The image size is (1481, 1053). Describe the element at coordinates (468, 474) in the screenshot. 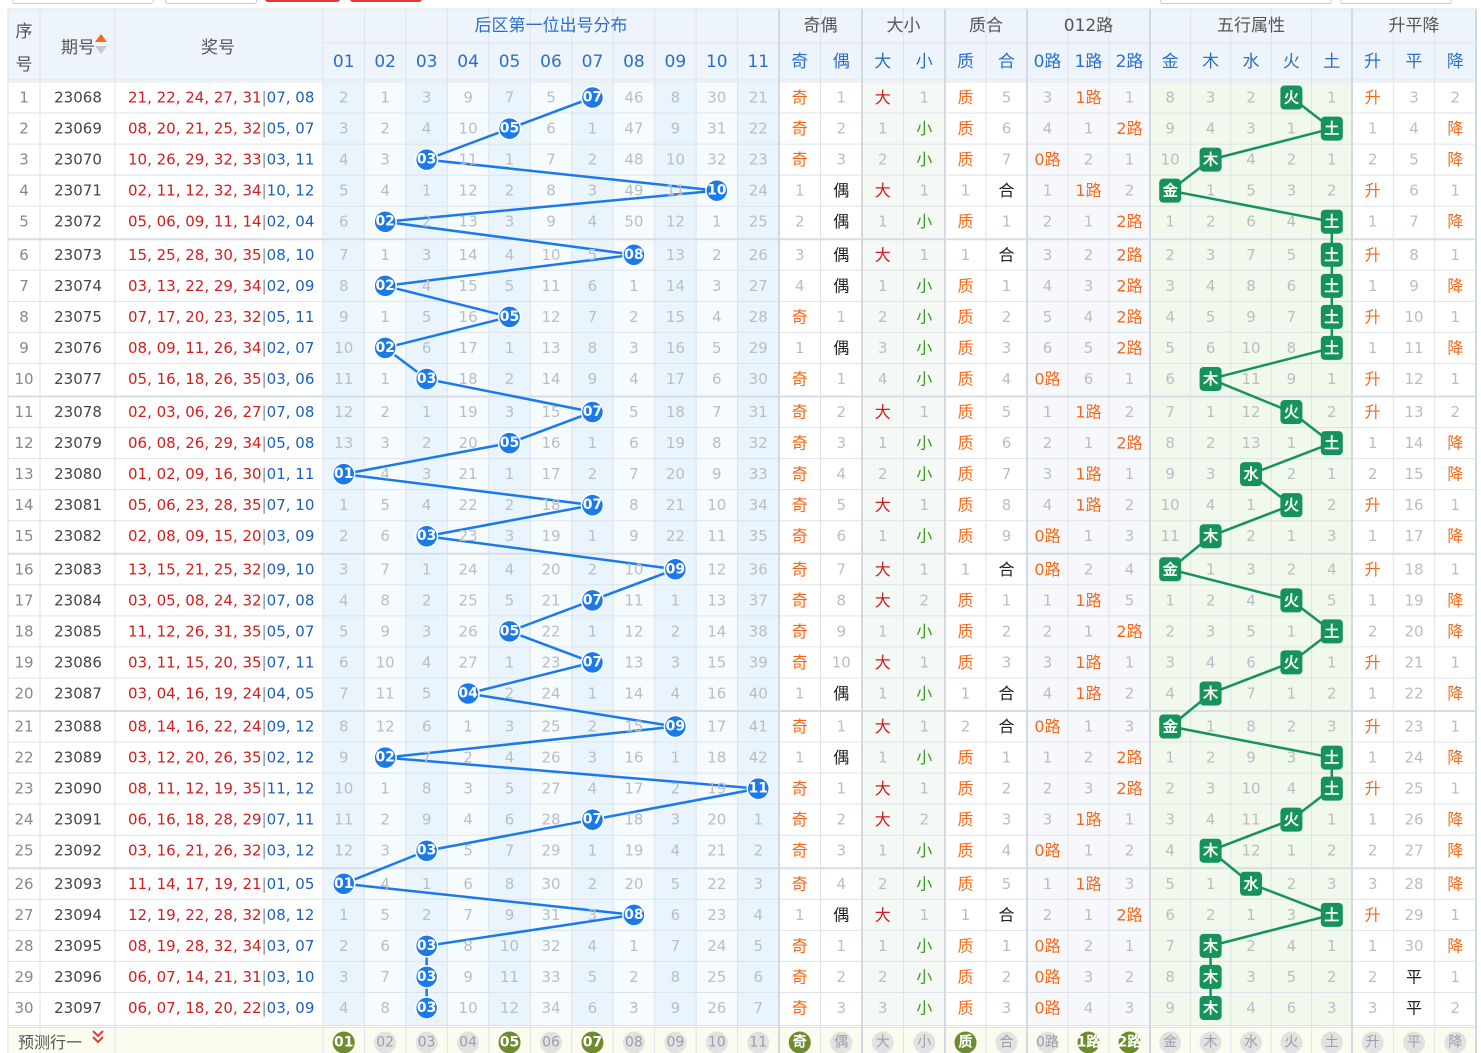

I see `miss-count: 21` at that location.